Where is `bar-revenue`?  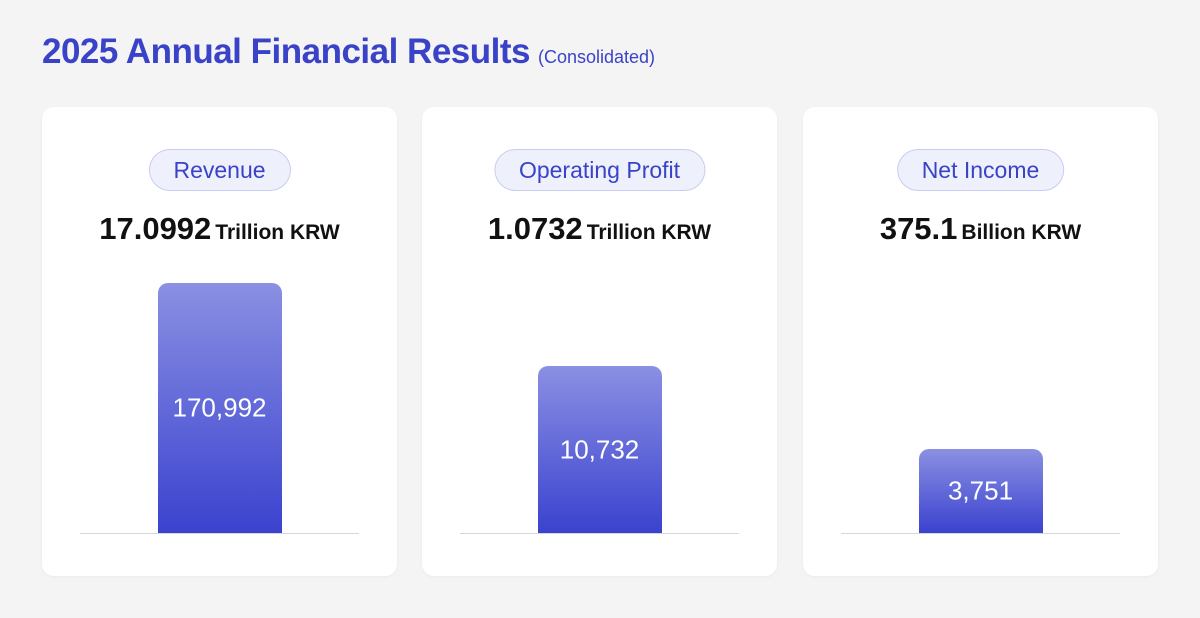
bar-revenue is located at coordinates (219, 408).